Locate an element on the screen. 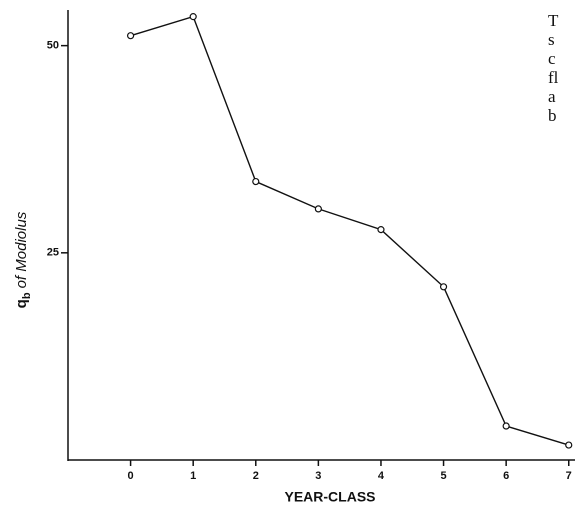  y-label-text: of Modiolus is located at coordinates (21, 249).